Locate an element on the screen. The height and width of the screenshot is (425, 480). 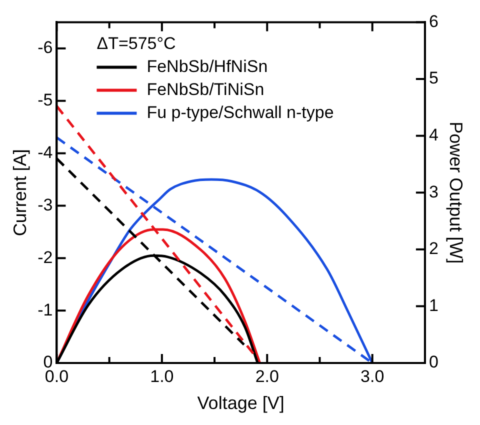
x-tick-label: 0.0 is located at coordinates (56, 376).